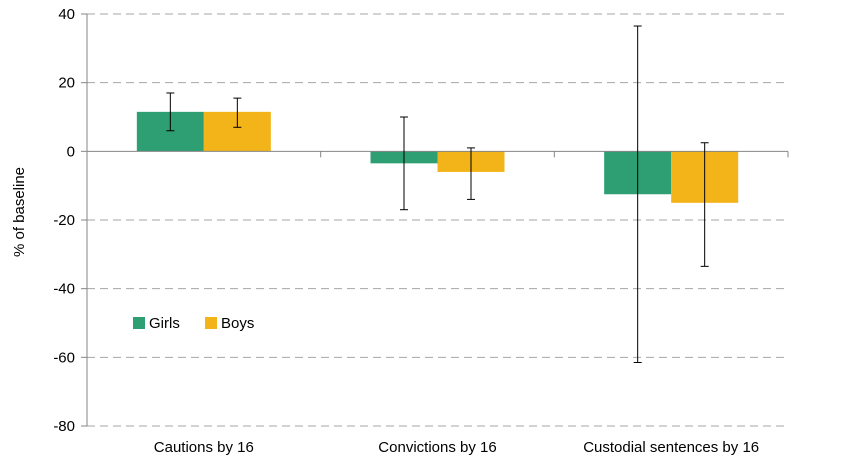 The height and width of the screenshot is (462, 848). Describe the element at coordinates (139, 323) in the screenshot. I see `legend-swatch-girls` at that location.